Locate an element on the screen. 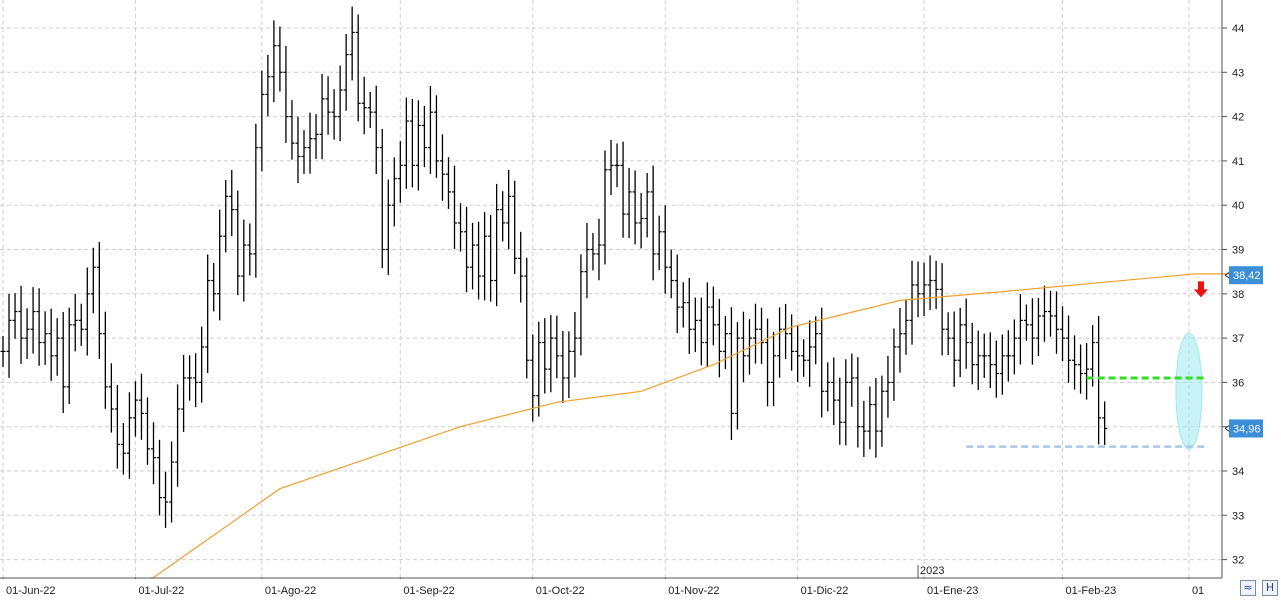 The height and width of the screenshot is (604, 1281). ma-price-tag-label: 38,42 is located at coordinates (1247, 276).